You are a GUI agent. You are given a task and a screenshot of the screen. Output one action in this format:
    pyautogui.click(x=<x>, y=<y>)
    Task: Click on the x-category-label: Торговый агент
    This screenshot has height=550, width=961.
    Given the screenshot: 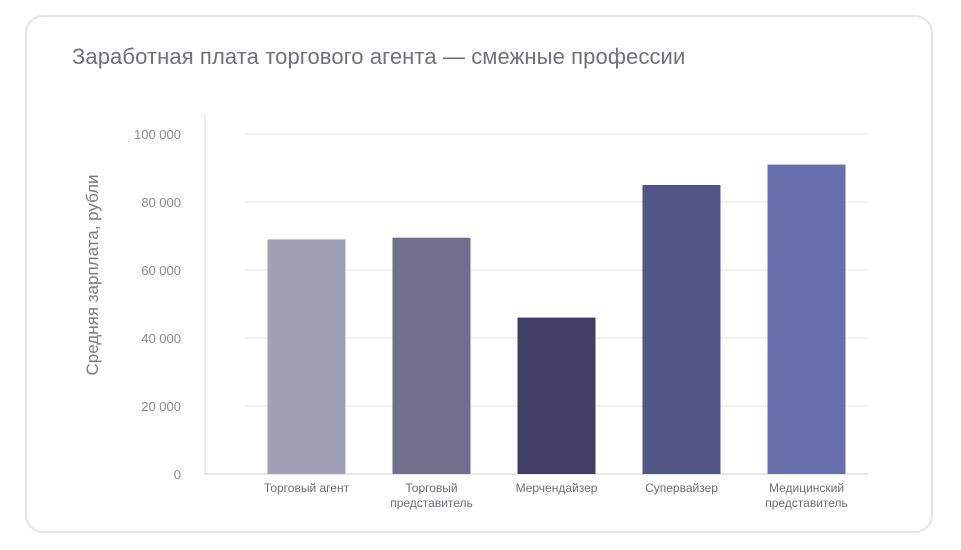 What is the action you would take?
    pyautogui.click(x=307, y=488)
    